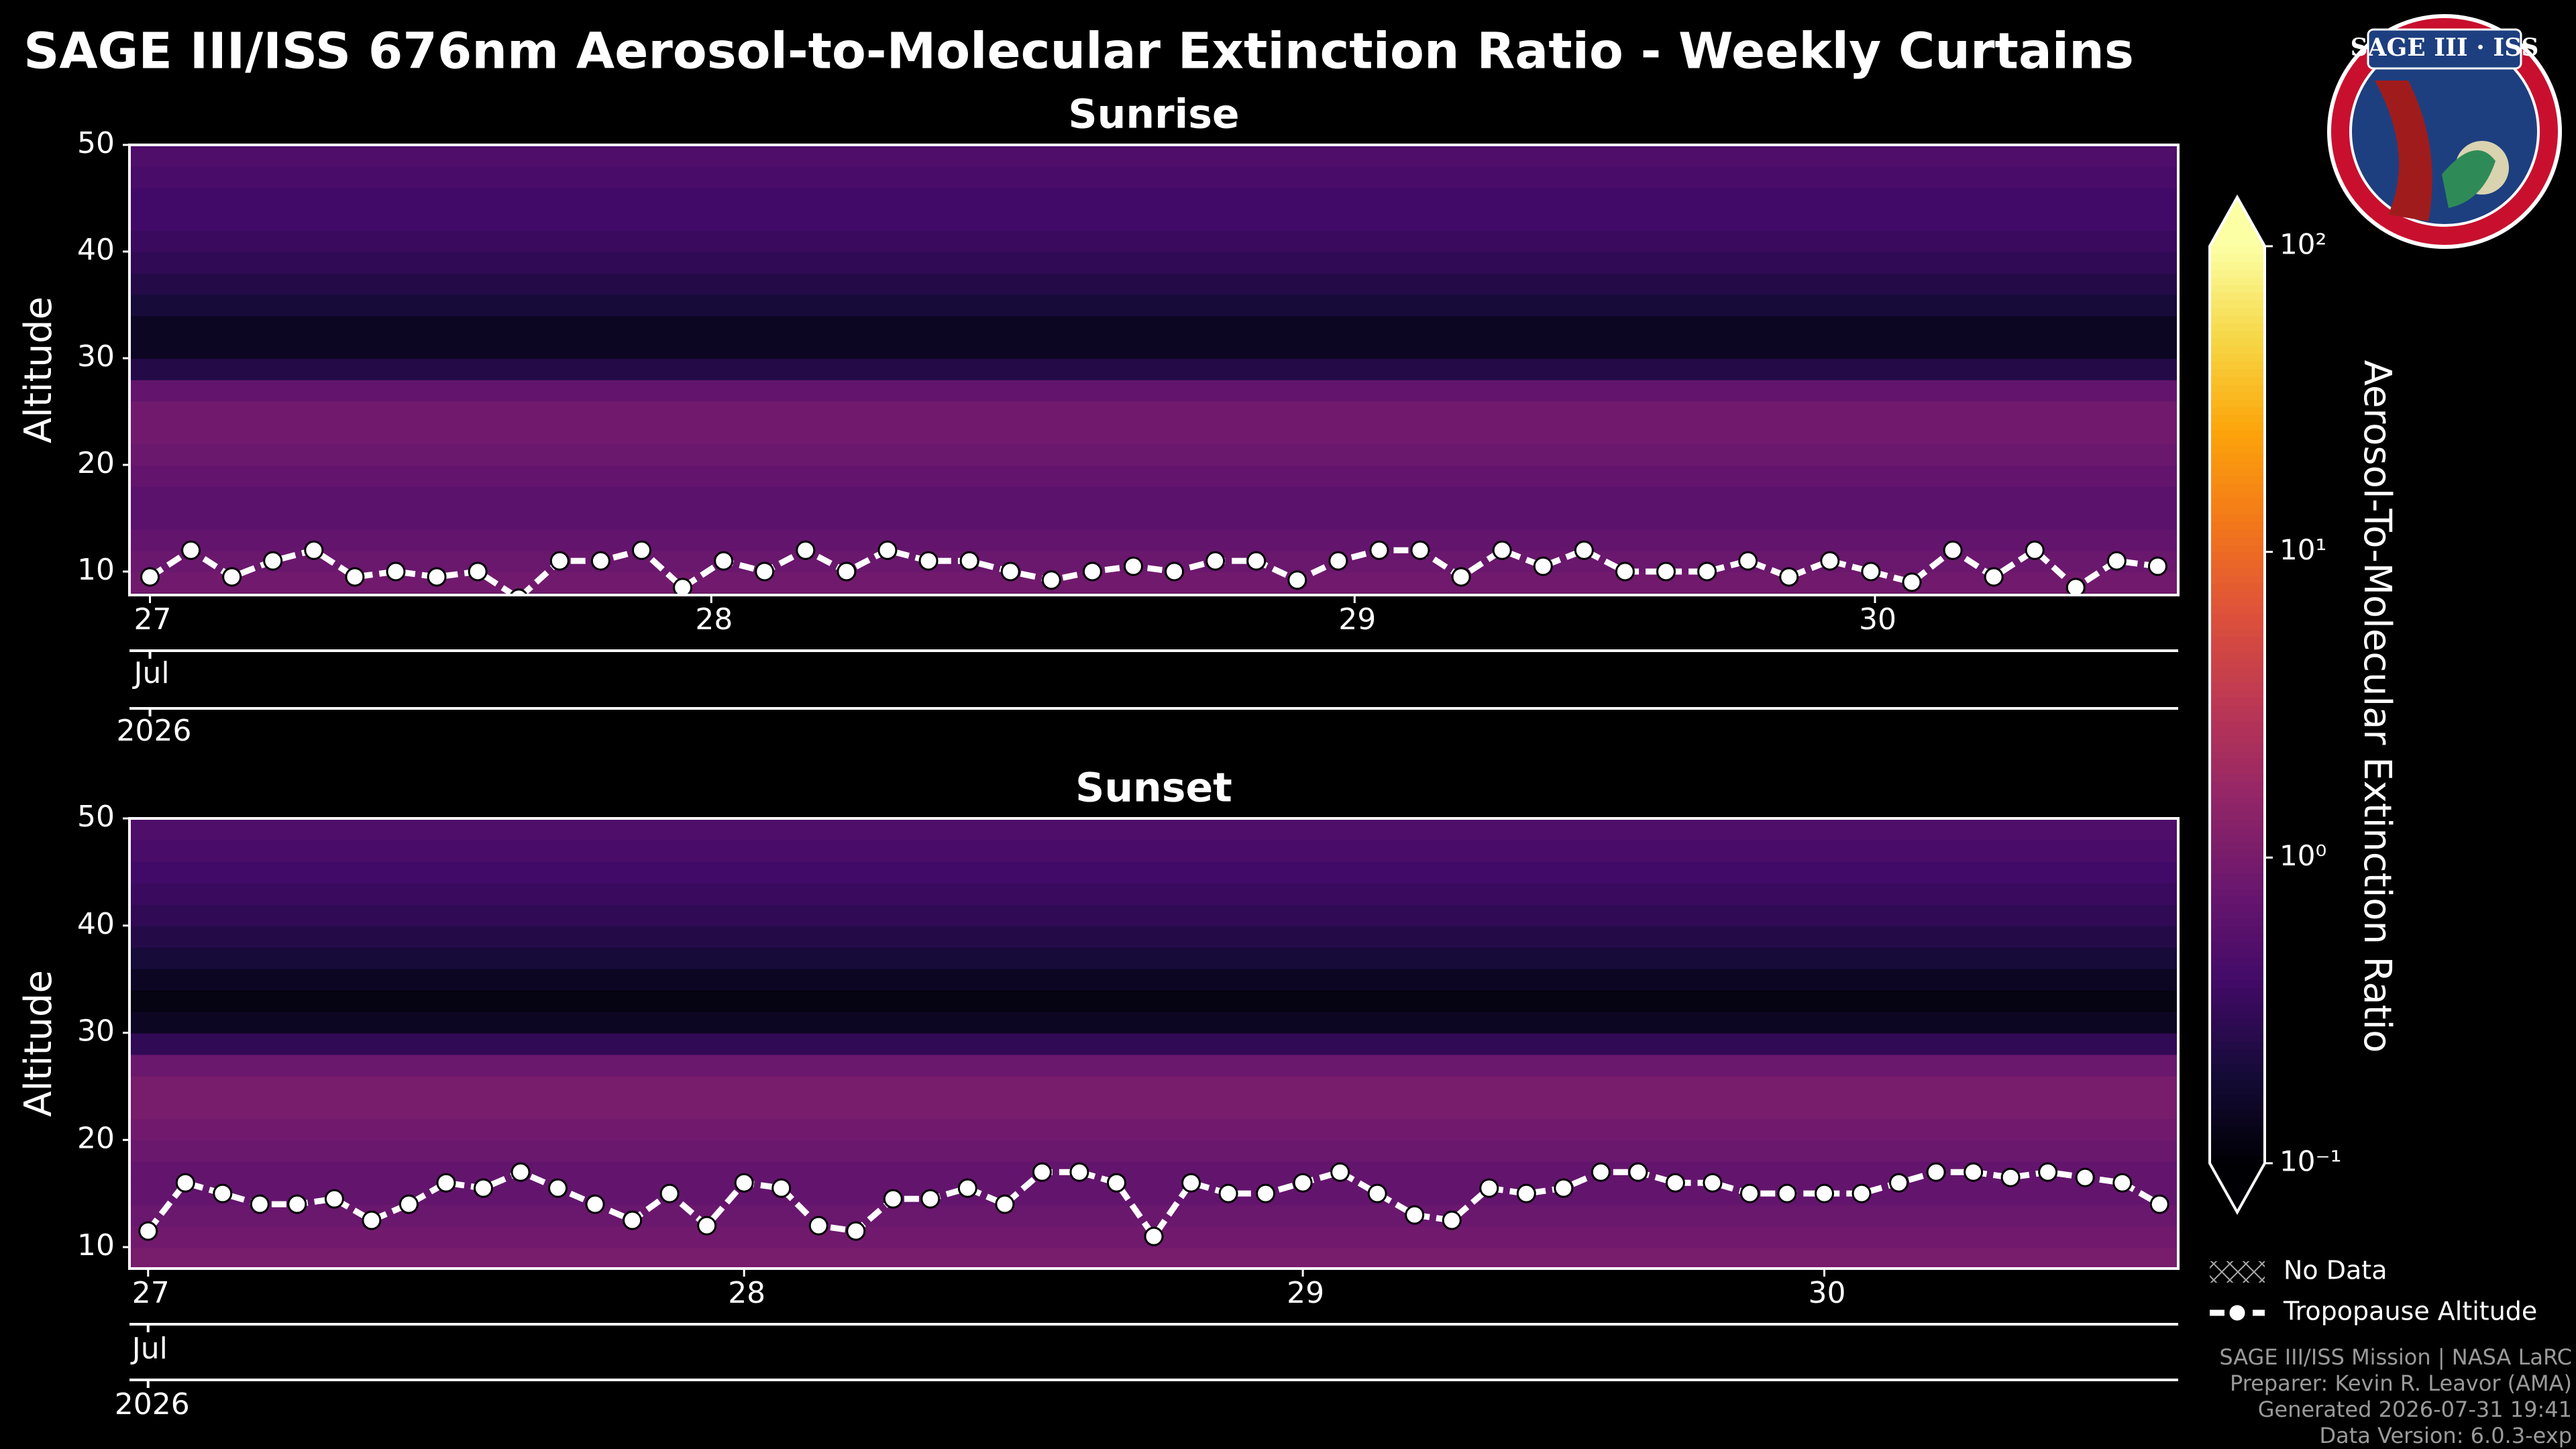 The width and height of the screenshot is (2576, 1449). I want to click on legend-hatch-swatch, so click(2237, 1272).